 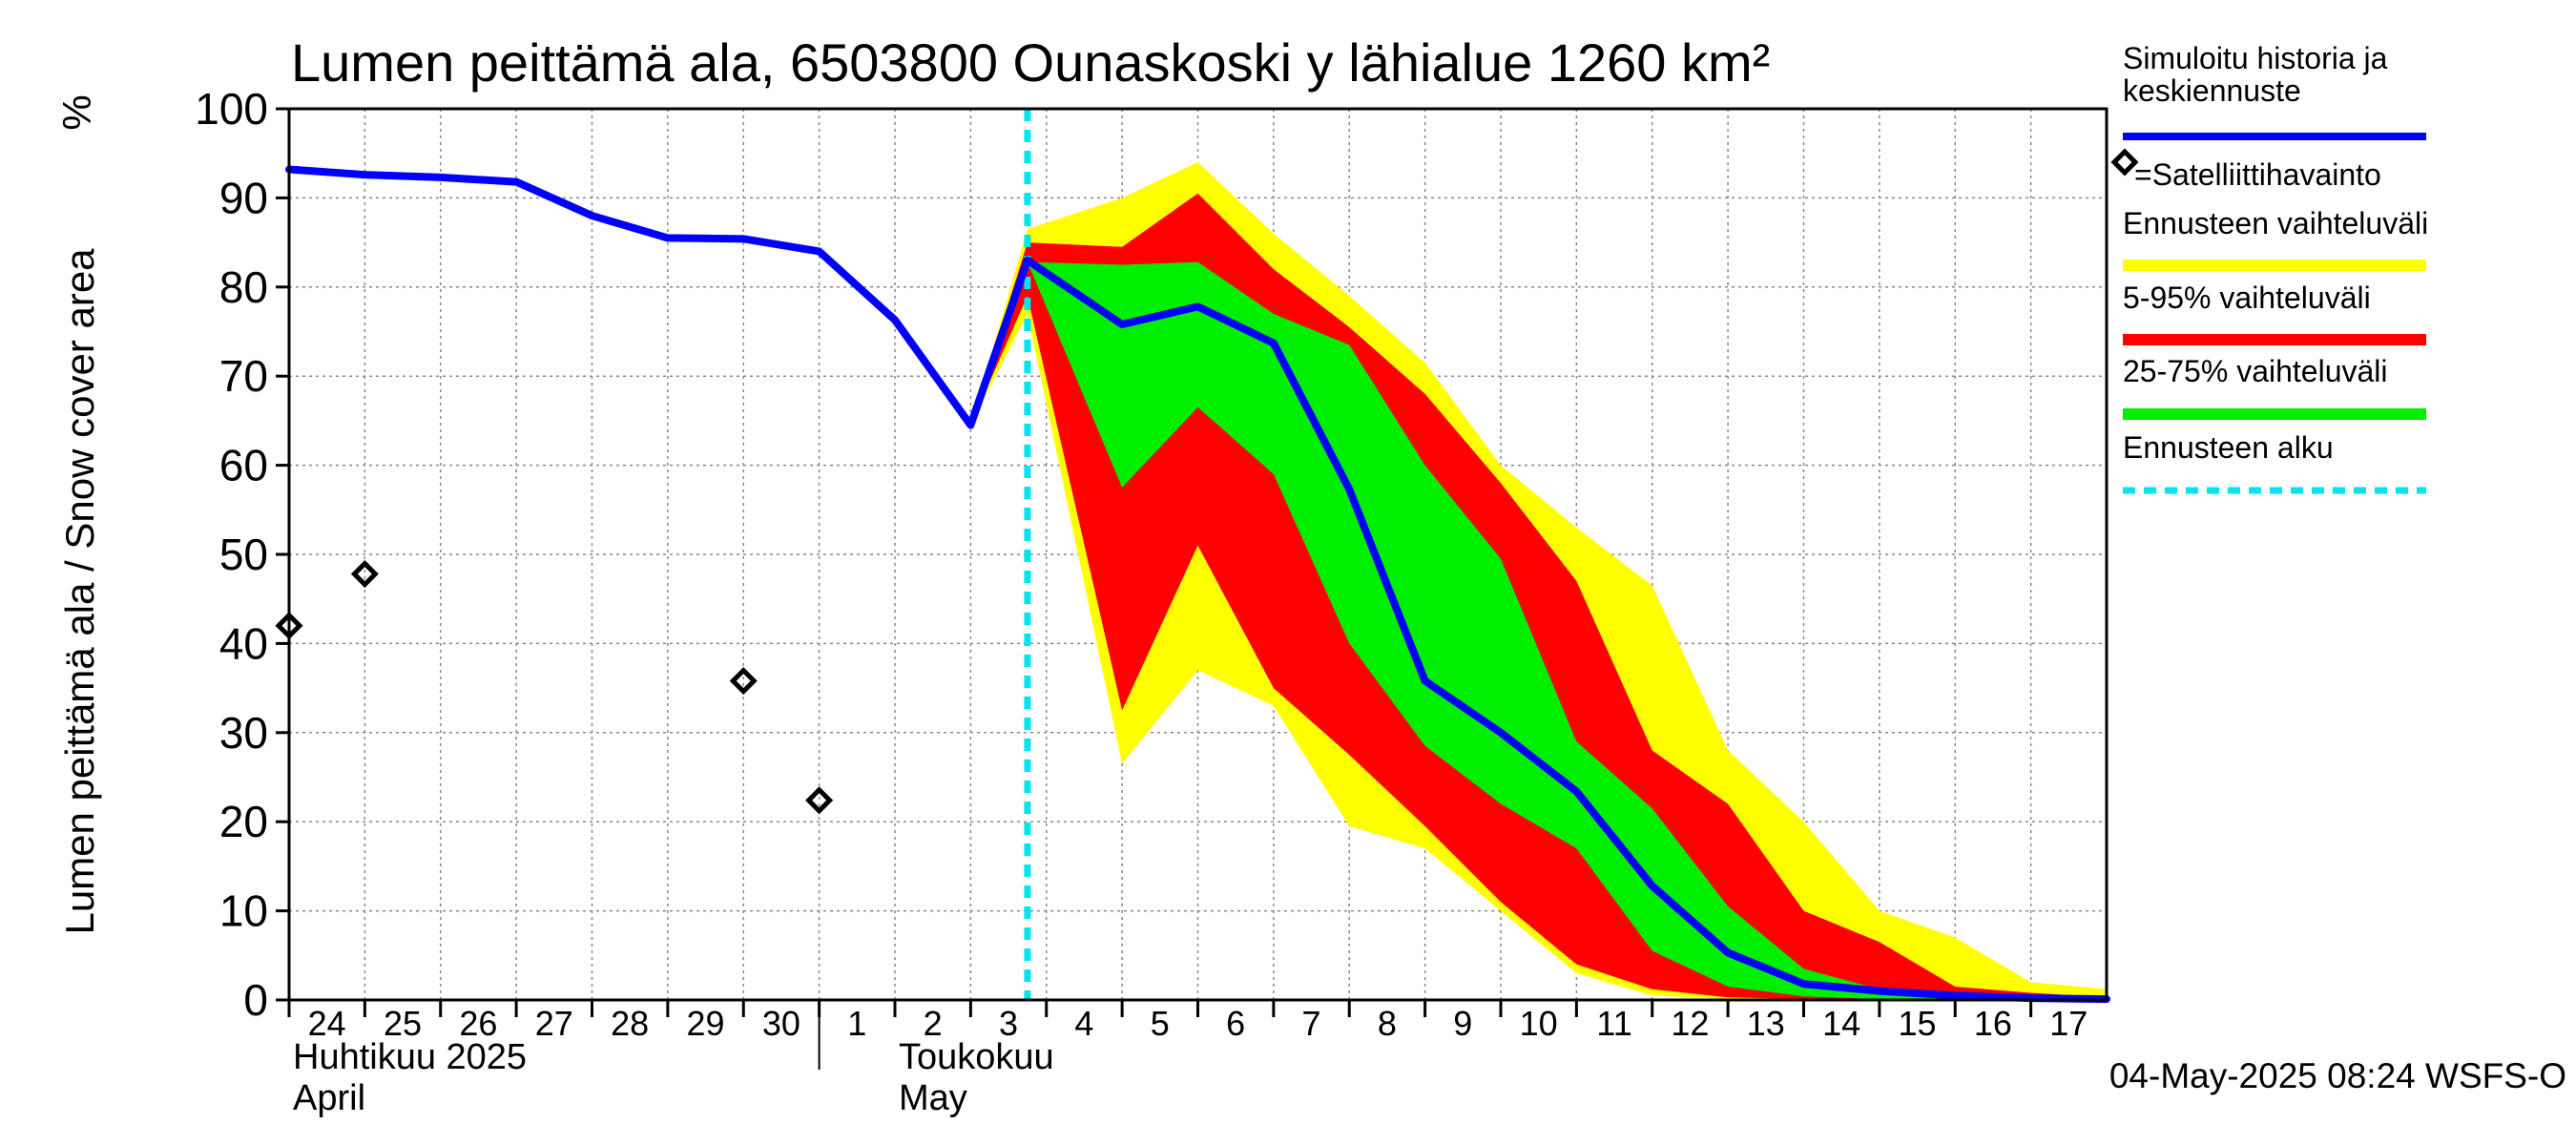 What do you see at coordinates (1539, 1023) in the screenshot?
I see `x-tick-label: 10` at bounding box center [1539, 1023].